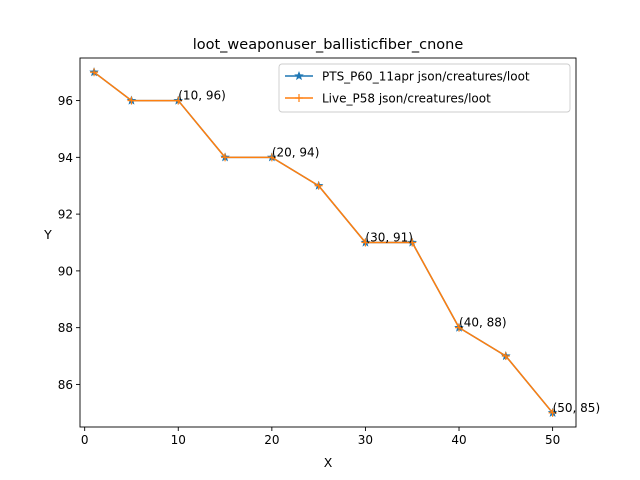  What do you see at coordinates (328, 45) in the screenshot?
I see `chart-title: loot_weaponuser_ballisticfiber_cnone` at bounding box center [328, 45].